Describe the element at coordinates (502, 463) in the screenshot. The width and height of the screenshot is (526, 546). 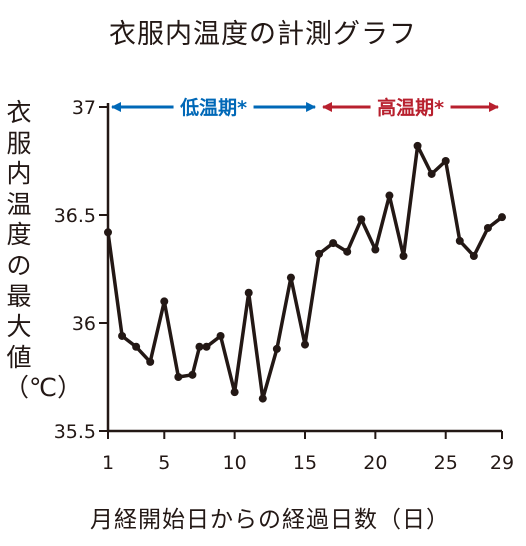
I see `x-tick-label: 29` at that location.